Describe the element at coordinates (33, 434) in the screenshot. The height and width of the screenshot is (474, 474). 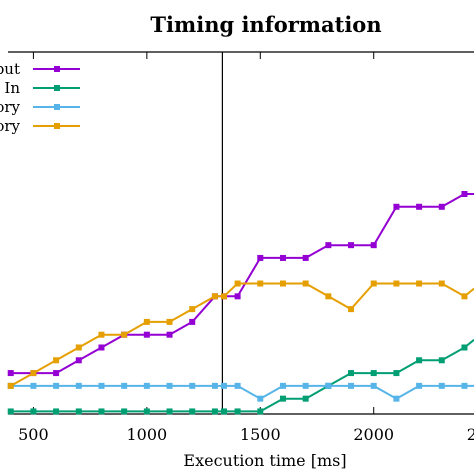
I see `x-tick-label: 500` at that location.